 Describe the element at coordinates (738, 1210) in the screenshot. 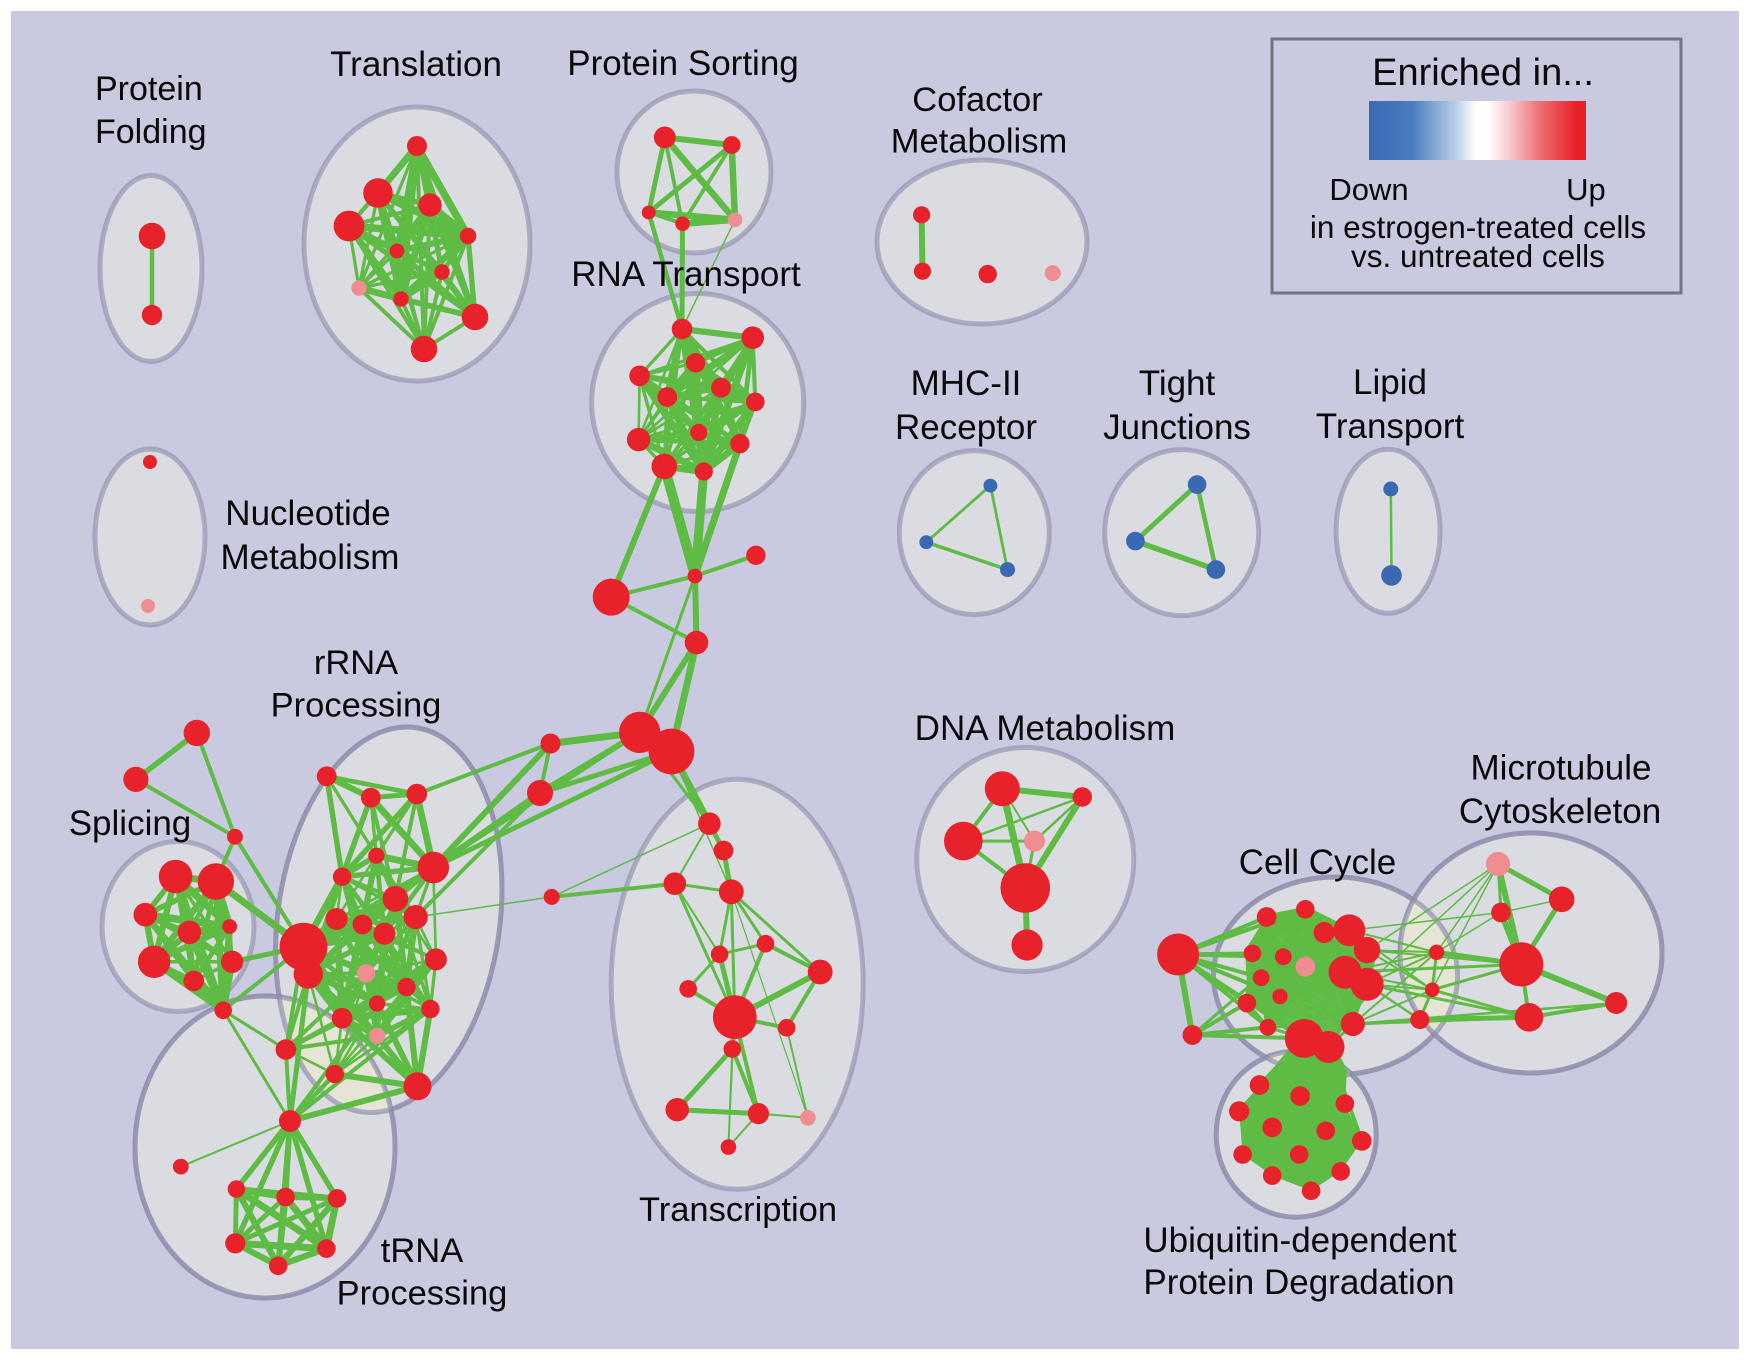

I see `svg-text: Transcription` at that location.